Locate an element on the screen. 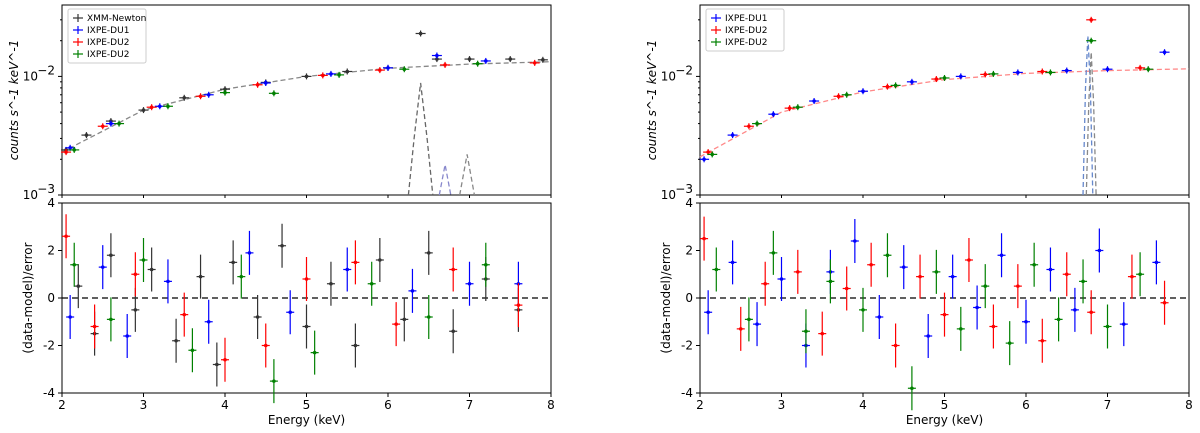 The height and width of the screenshot is (433, 1200). legend-entry: IXPE-DU1 is located at coordinates (746, 19).